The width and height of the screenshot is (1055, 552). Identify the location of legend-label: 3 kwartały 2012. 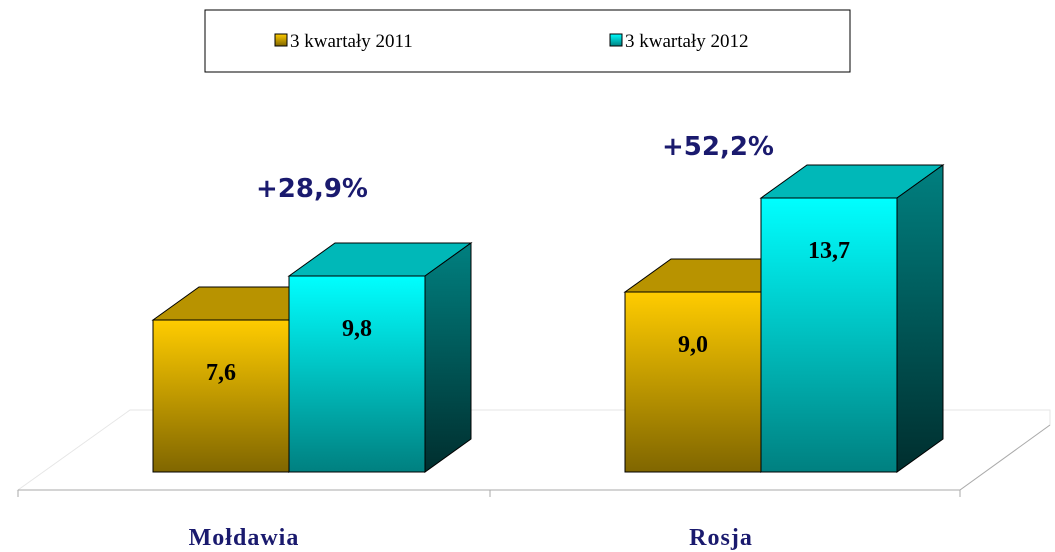
(686, 41).